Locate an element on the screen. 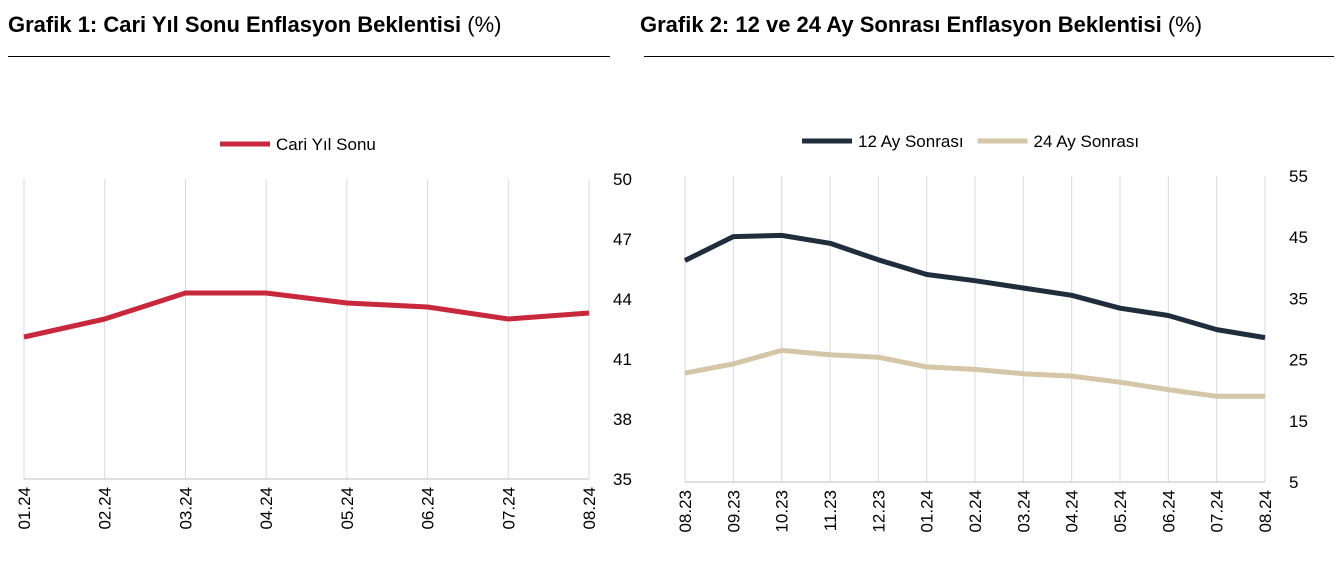  y-tick-label: 38 is located at coordinates (622, 419).